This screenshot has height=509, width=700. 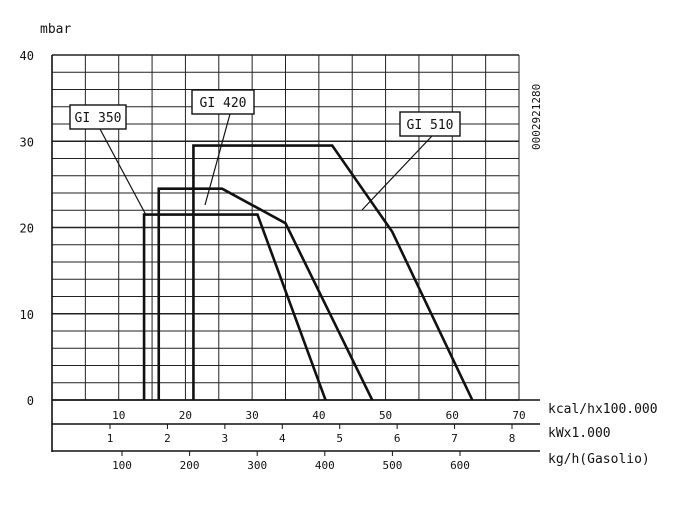 What do you see at coordinates (512, 438) in the screenshot?
I see `kw-tick-label: 8` at bounding box center [512, 438].